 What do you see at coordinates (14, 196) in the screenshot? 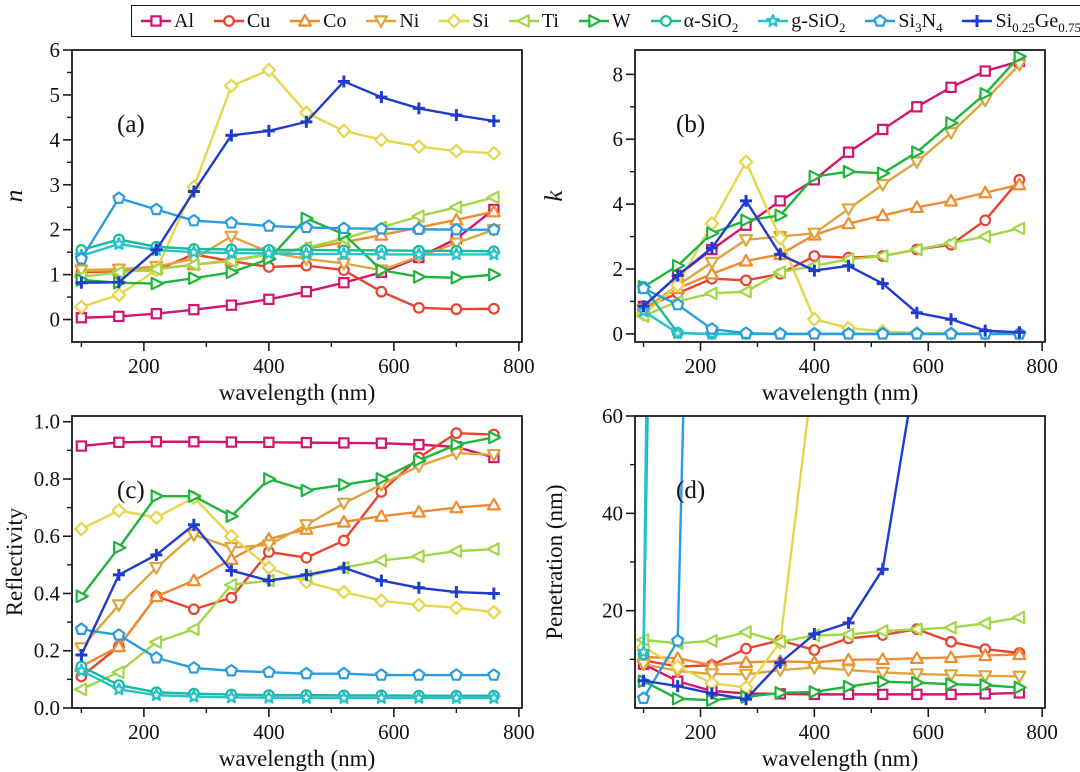
I see `svg-text: n` at bounding box center [14, 196].